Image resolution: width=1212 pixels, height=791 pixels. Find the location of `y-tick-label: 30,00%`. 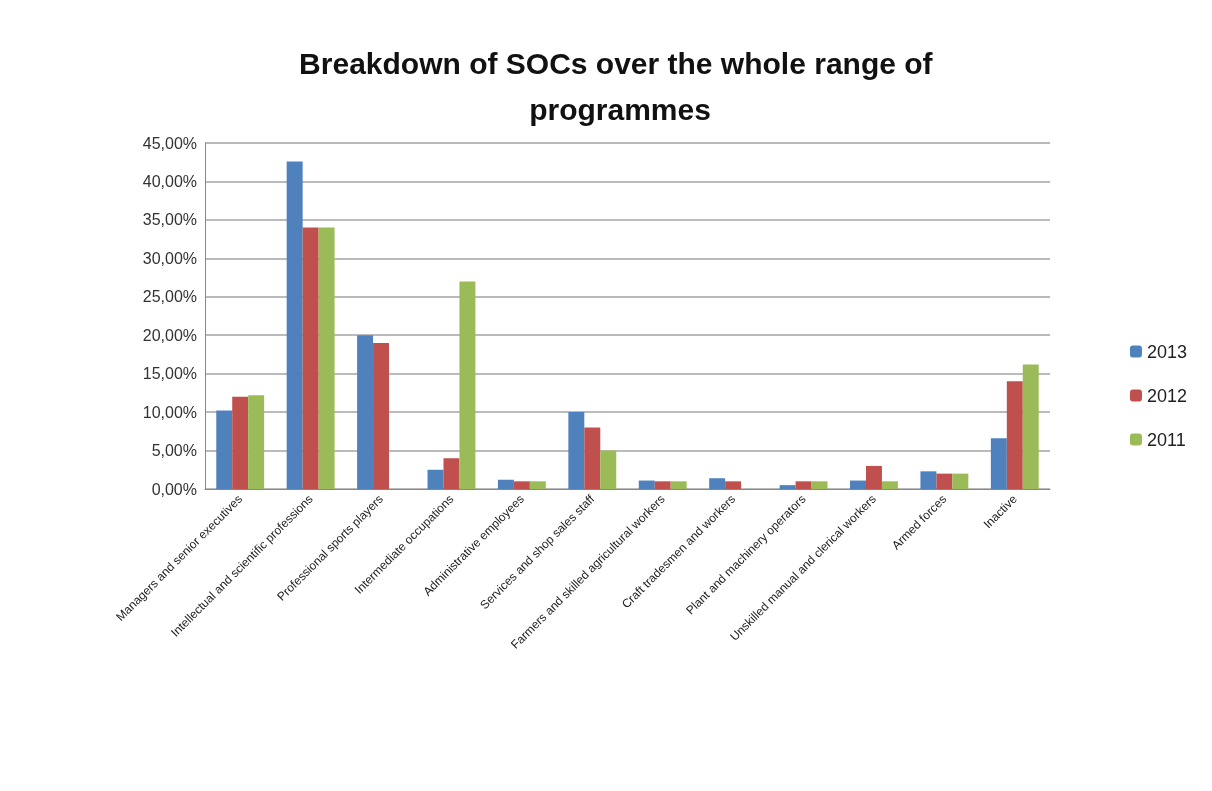

y-tick-label: 30,00% is located at coordinates (169, 258).